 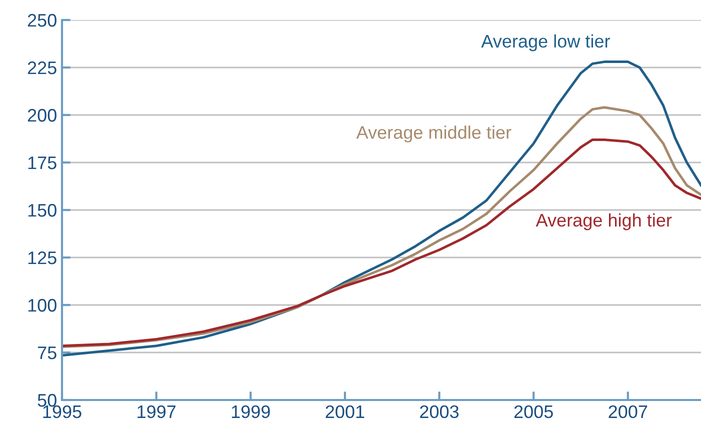 What do you see at coordinates (439, 411) in the screenshot?
I see `x-tick-label: 2003` at bounding box center [439, 411].